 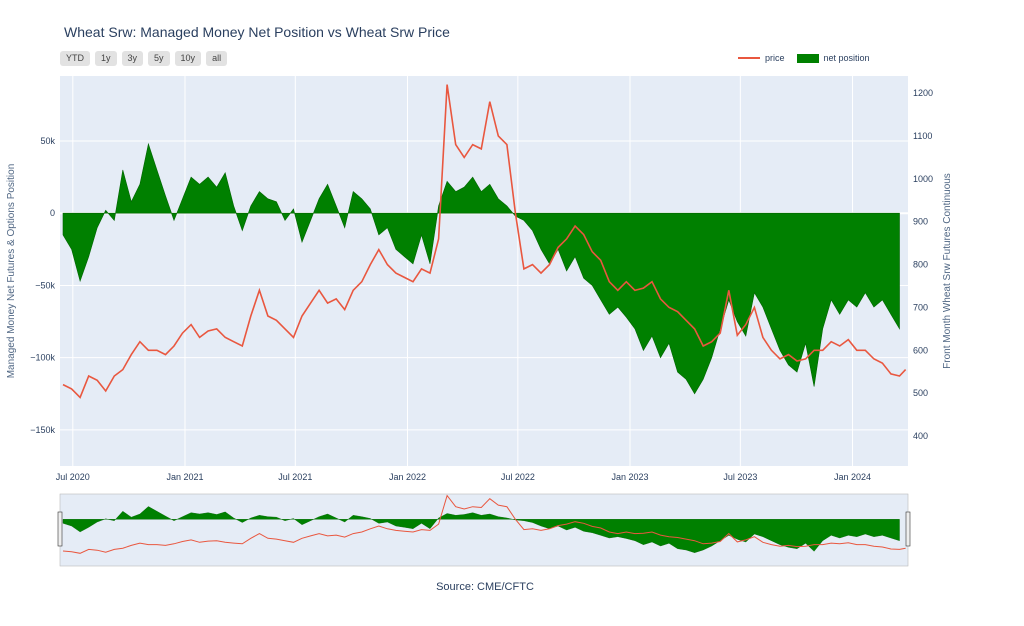 What do you see at coordinates (923, 179) in the screenshot?
I see `y-right-tick-label: 1000` at bounding box center [923, 179].